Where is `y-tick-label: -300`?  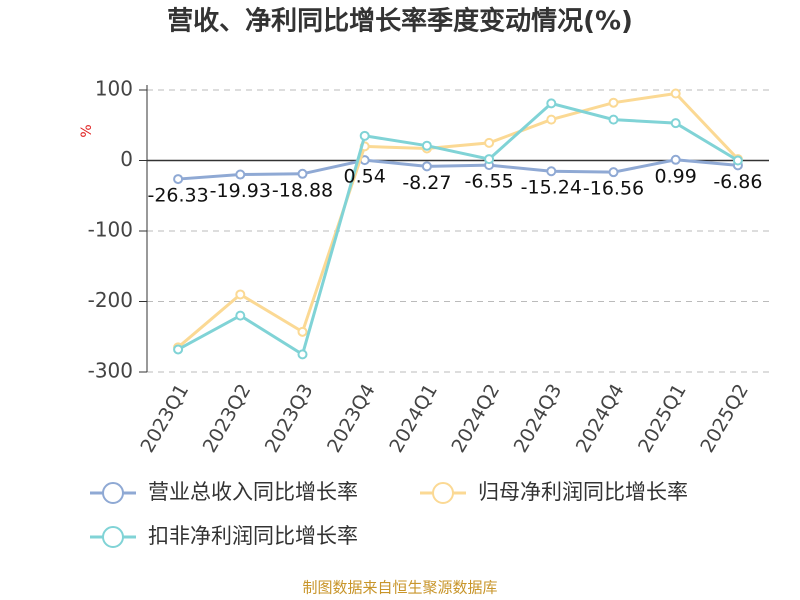 y-tick-label: -300 is located at coordinates (110, 371).